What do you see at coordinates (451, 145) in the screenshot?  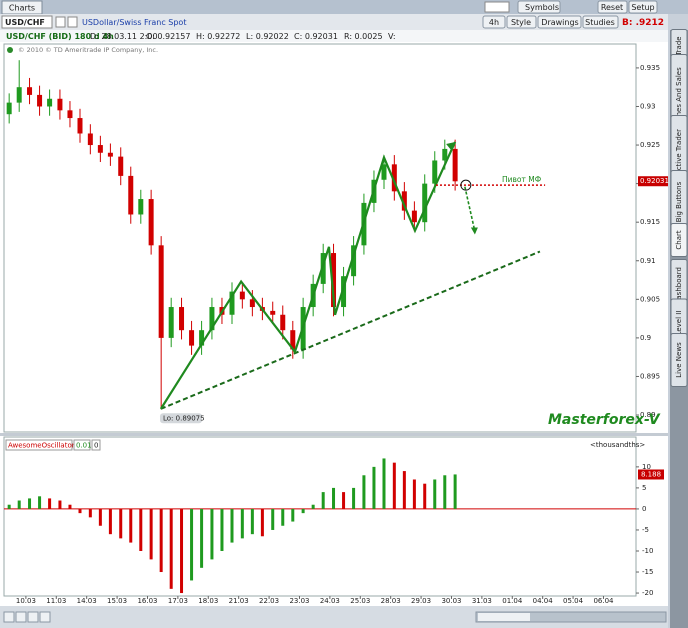 I see `arrow-head` at bounding box center [451, 145].